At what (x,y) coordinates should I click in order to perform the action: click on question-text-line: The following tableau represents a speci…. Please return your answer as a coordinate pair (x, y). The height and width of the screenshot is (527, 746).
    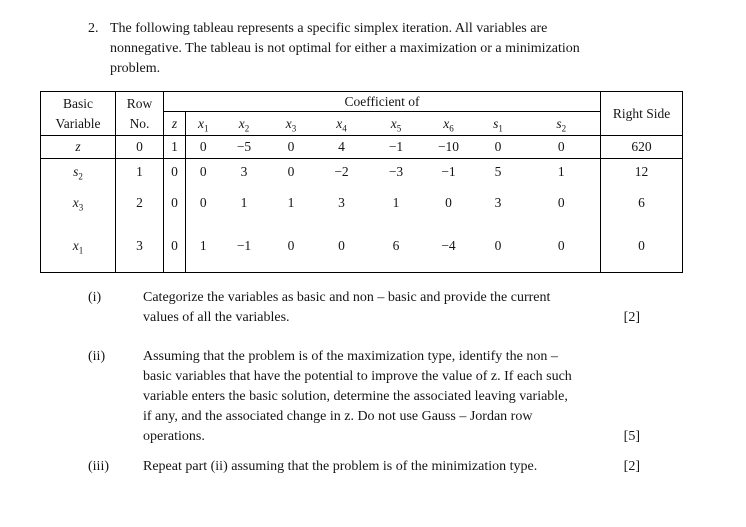
    Looking at the image, I should click on (329, 28).